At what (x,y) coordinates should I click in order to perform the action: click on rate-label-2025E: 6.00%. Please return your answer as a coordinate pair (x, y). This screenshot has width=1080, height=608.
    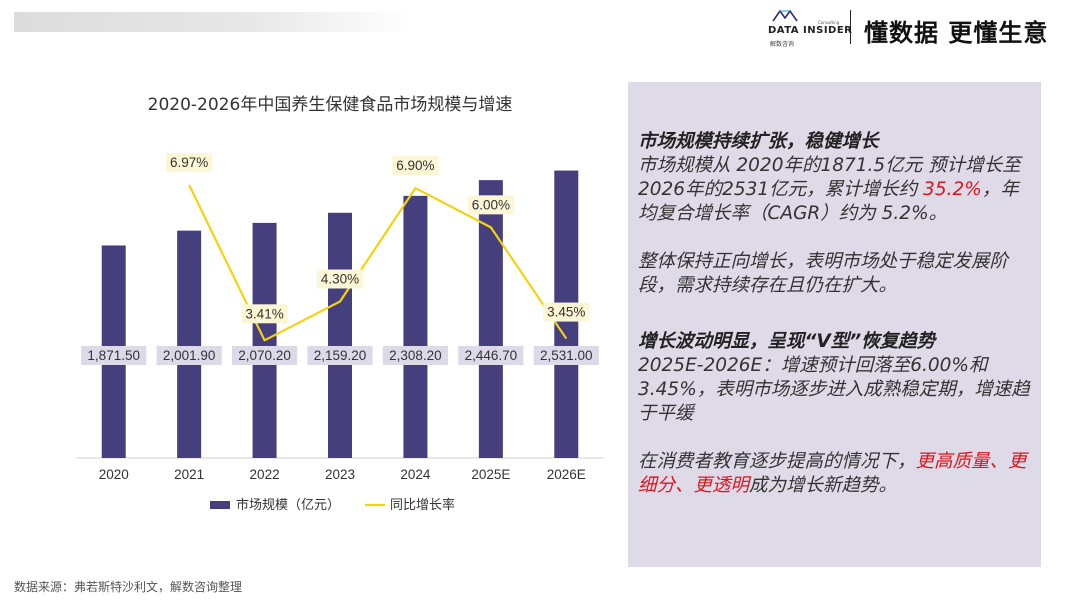
    Looking at the image, I should click on (491, 204).